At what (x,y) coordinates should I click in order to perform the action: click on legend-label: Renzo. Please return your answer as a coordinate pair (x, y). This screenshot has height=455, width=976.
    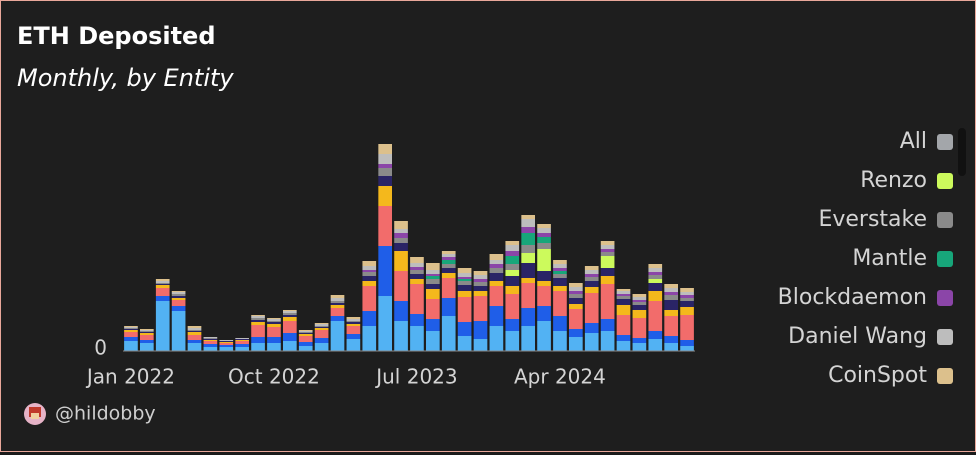
    Looking at the image, I should click on (893, 180).